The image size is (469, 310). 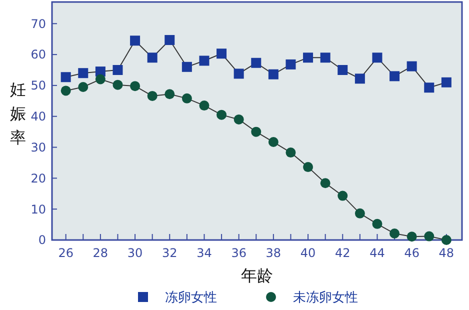 I want to click on x-tick-label: 34, so click(x=204, y=253).